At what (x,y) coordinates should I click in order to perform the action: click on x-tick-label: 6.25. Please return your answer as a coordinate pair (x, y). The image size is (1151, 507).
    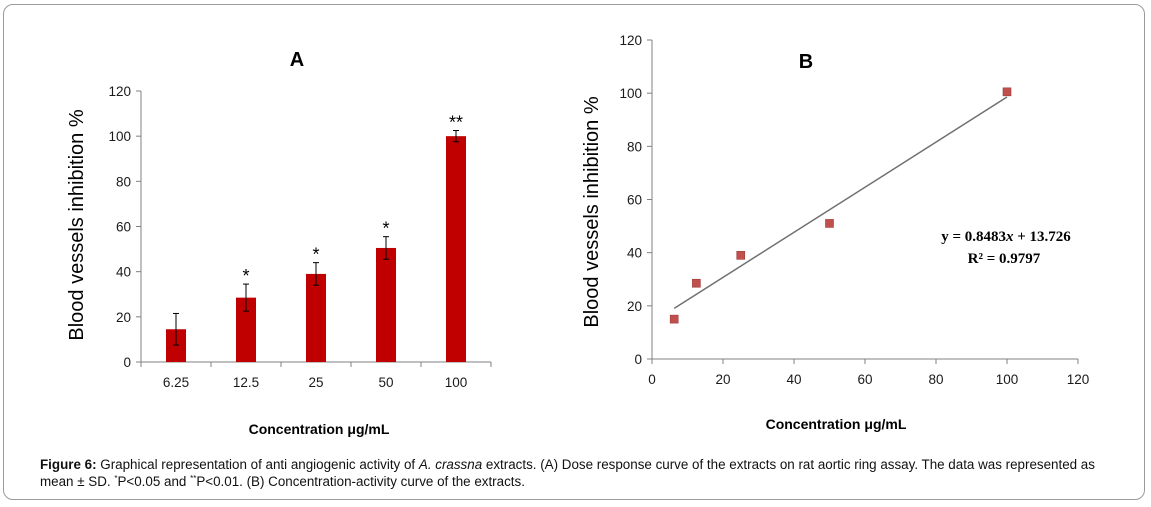
    Looking at the image, I should click on (176, 382).